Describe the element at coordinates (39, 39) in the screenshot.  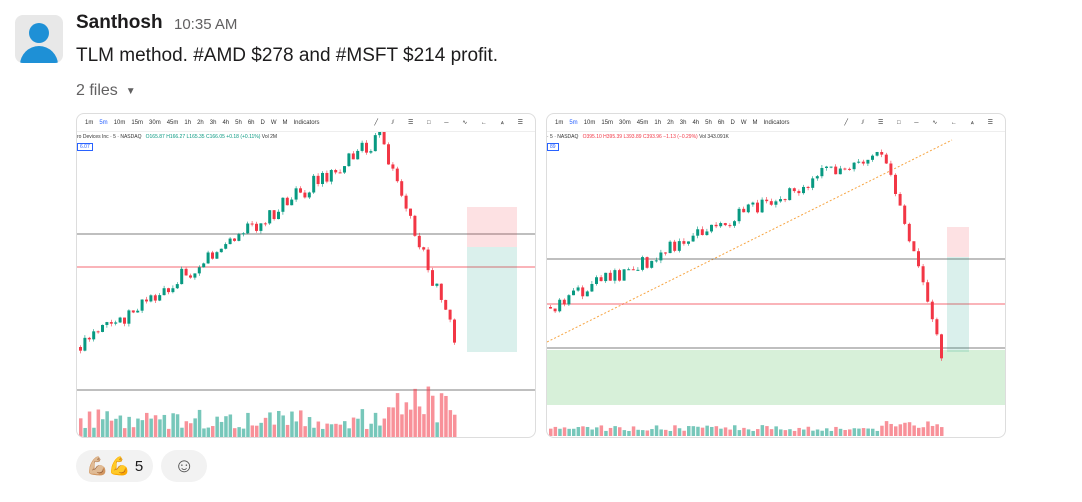
I see `avatar` at that location.